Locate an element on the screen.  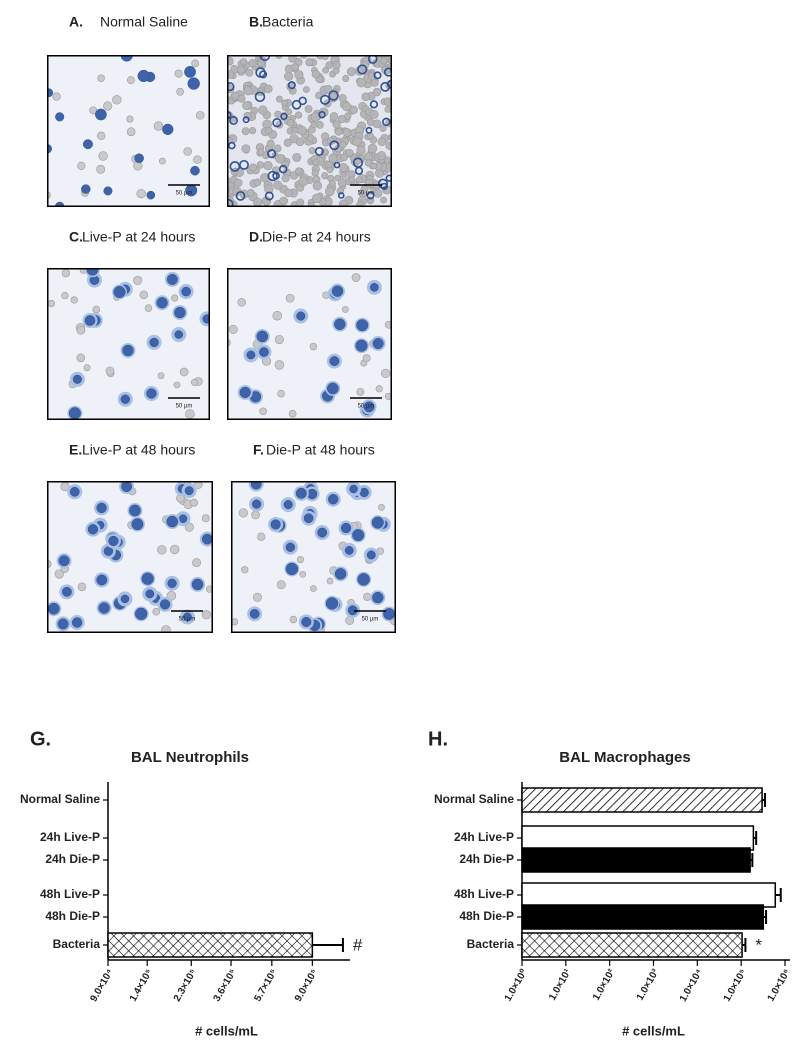
x-tick-label: 1.0×10¹ is located at coordinates (560, 985).